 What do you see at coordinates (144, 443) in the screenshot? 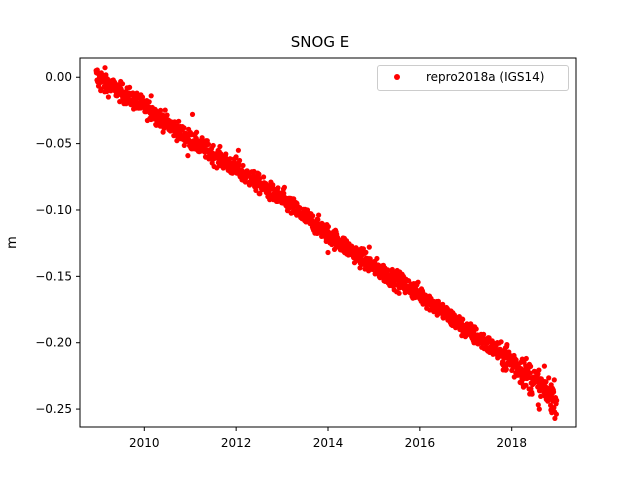
I see `x-tick-label: 2010` at bounding box center [144, 443].